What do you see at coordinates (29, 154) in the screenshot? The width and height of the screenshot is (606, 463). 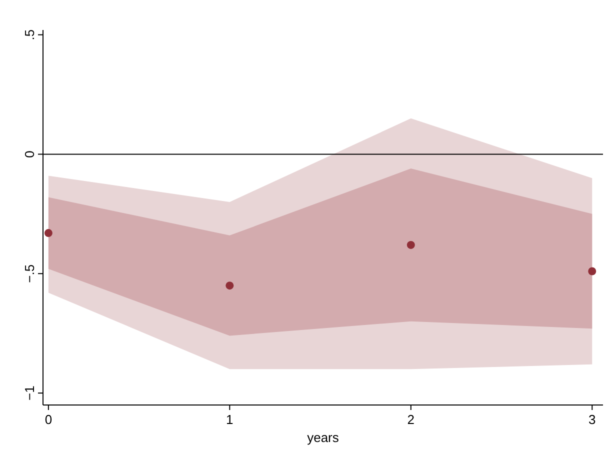 I see `y-tick-label: 0` at bounding box center [29, 154].